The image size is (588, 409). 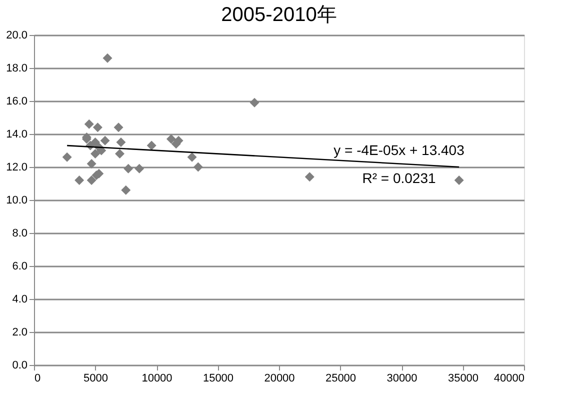 I want to click on y-tick-label: 18.0, so click(x=17, y=68).